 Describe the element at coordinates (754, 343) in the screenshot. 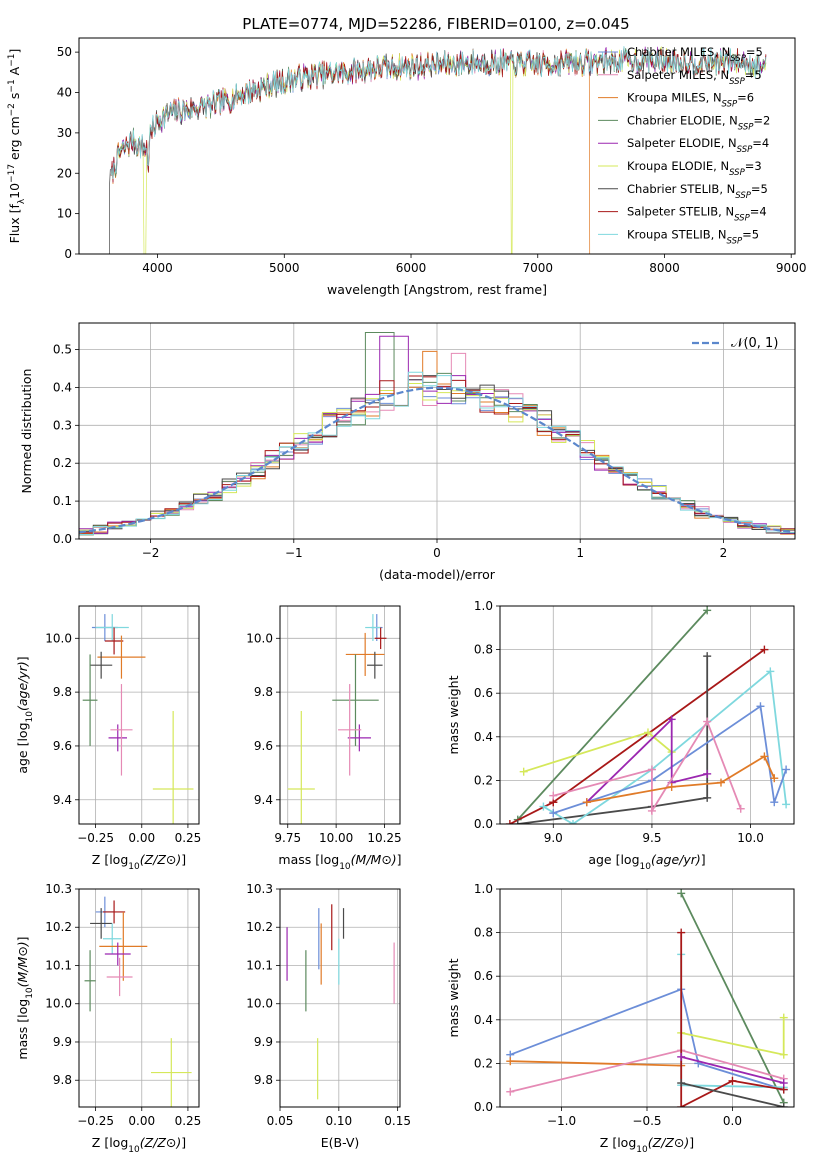

I see `legend-label: 𝒩(0, 1)` at that location.